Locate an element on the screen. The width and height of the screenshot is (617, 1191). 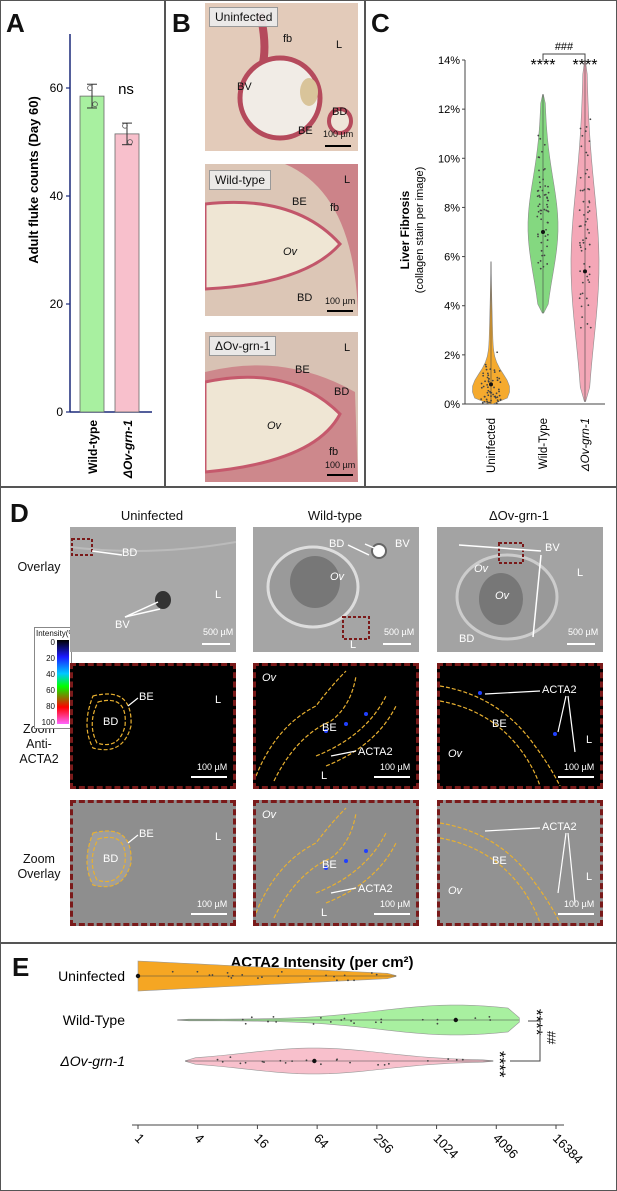
d5-scalebar is located at coordinates (392, 777).